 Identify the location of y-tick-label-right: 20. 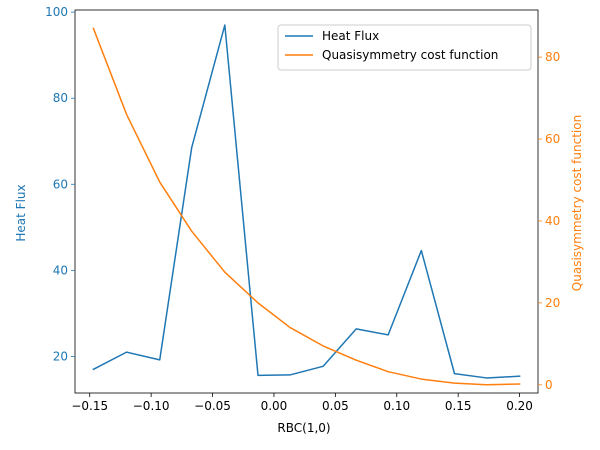
(552, 303).